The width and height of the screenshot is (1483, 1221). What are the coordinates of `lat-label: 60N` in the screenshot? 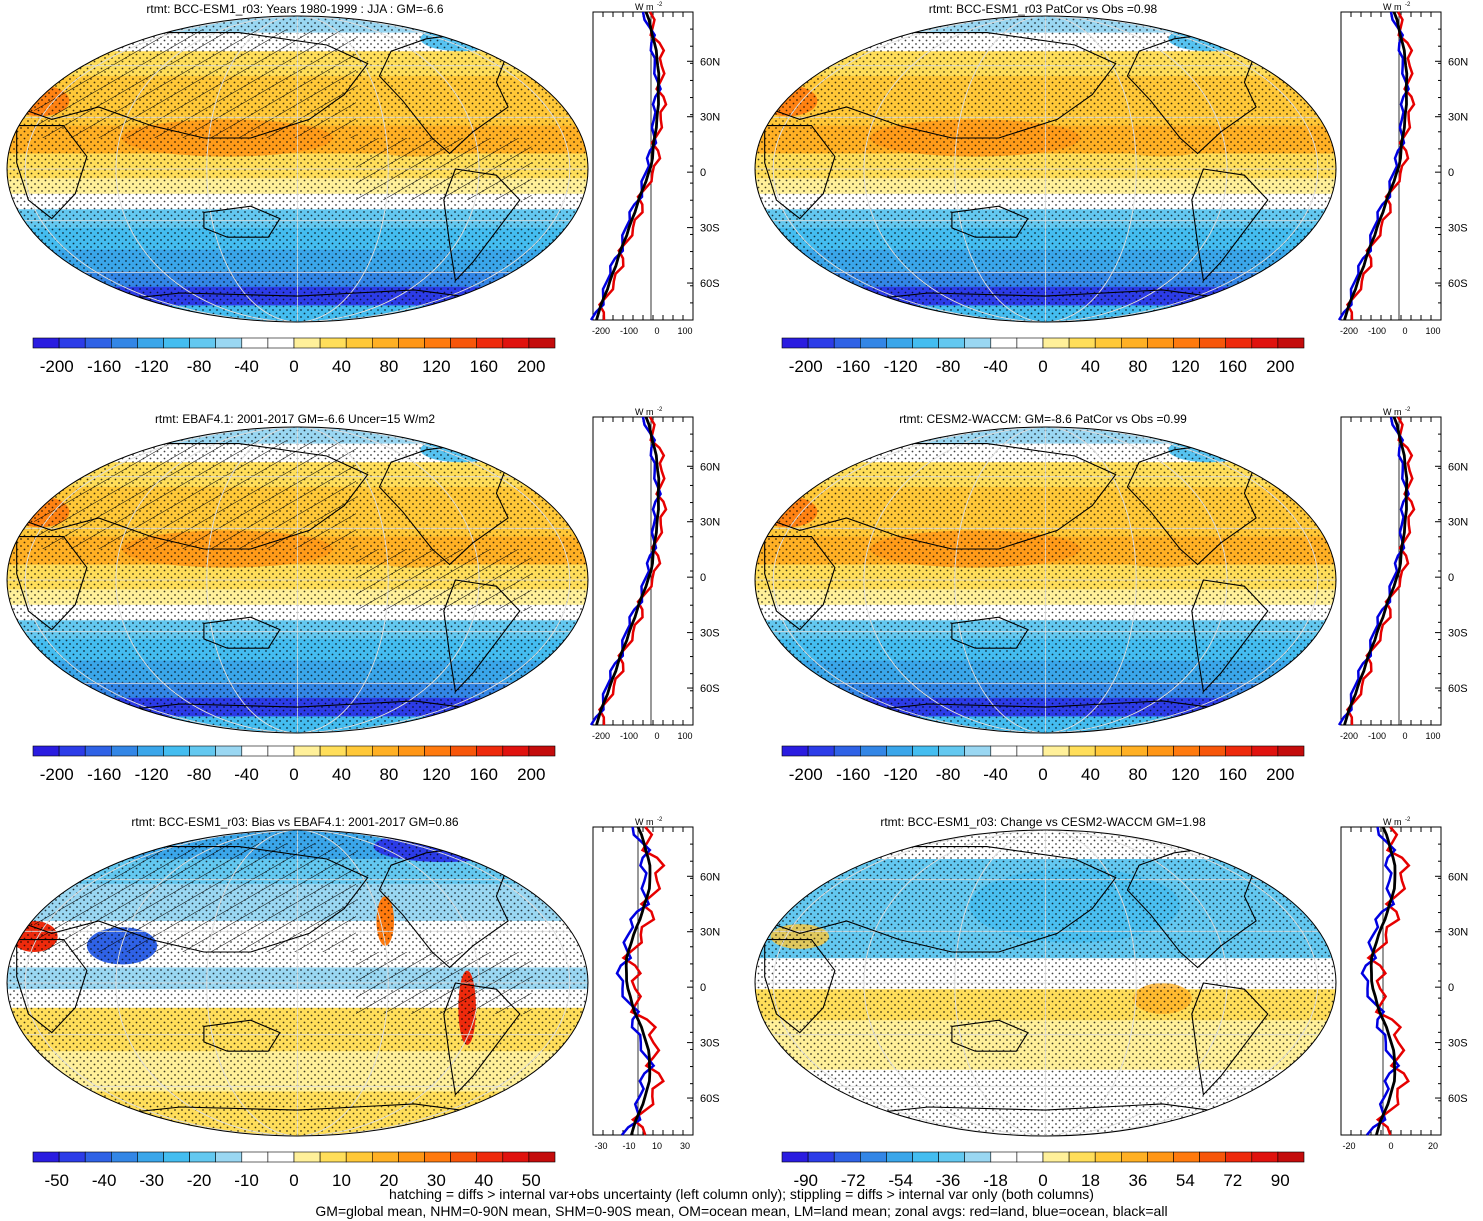 It's located at (1458, 62).